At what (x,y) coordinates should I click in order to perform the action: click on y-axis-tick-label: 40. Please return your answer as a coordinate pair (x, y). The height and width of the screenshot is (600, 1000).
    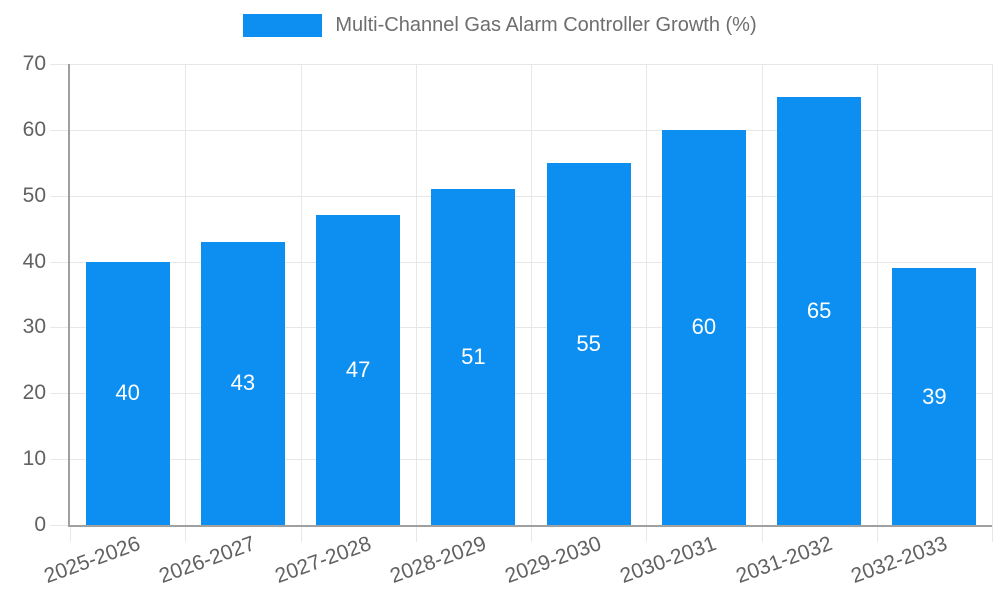
    Looking at the image, I should click on (34, 261).